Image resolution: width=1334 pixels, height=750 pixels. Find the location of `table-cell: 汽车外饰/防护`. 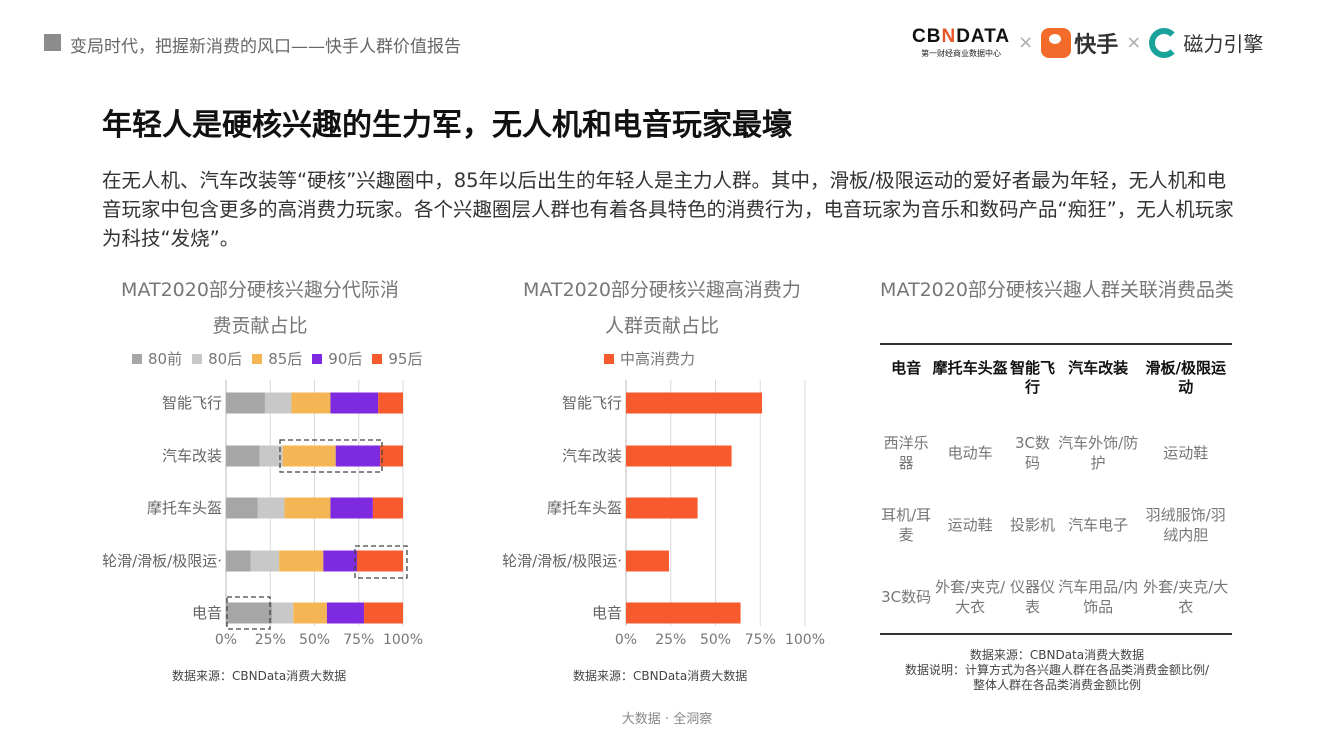

table-cell: 汽车外饰/防护 is located at coordinates (1098, 453).